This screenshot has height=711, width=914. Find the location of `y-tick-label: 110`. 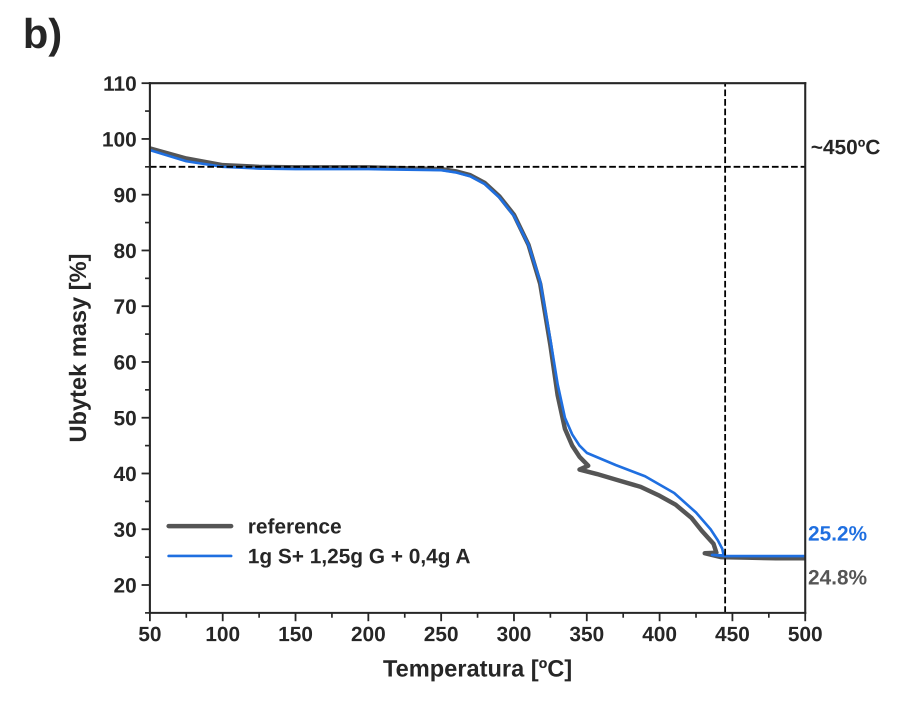

y-tick-label: 110 is located at coordinates (120, 83).